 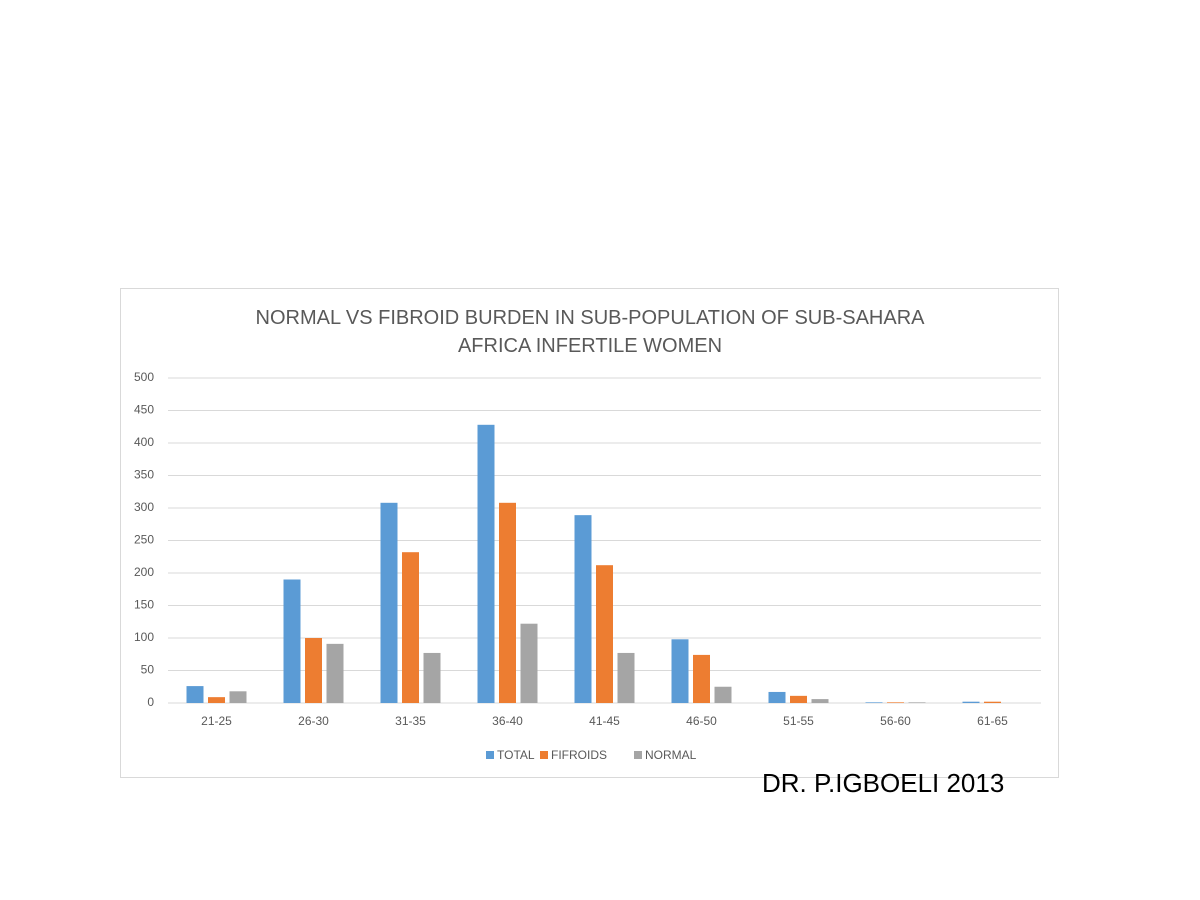 What do you see at coordinates (144, 377) in the screenshot?
I see `y-tick-label: 500` at bounding box center [144, 377].